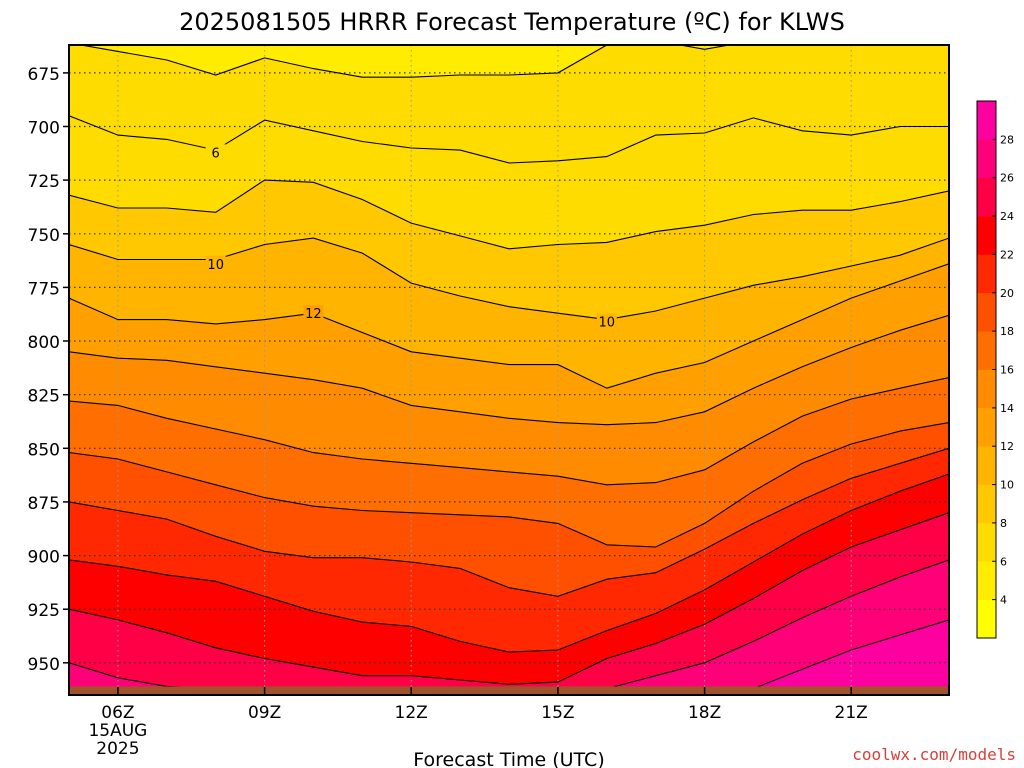 Image resolution: width=1024 pixels, height=768 pixels. Describe the element at coordinates (1003, 600) in the screenshot. I see `colorbar-tick-label: 4` at that location.